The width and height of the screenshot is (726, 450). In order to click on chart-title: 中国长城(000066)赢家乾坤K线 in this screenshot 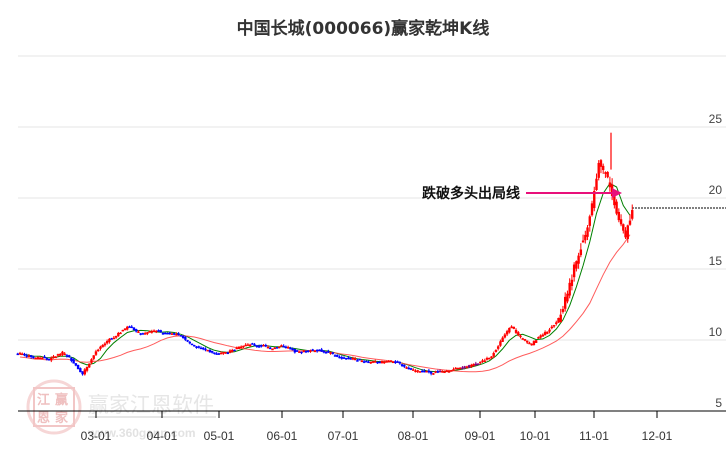, I will do `click(363, 29)`.